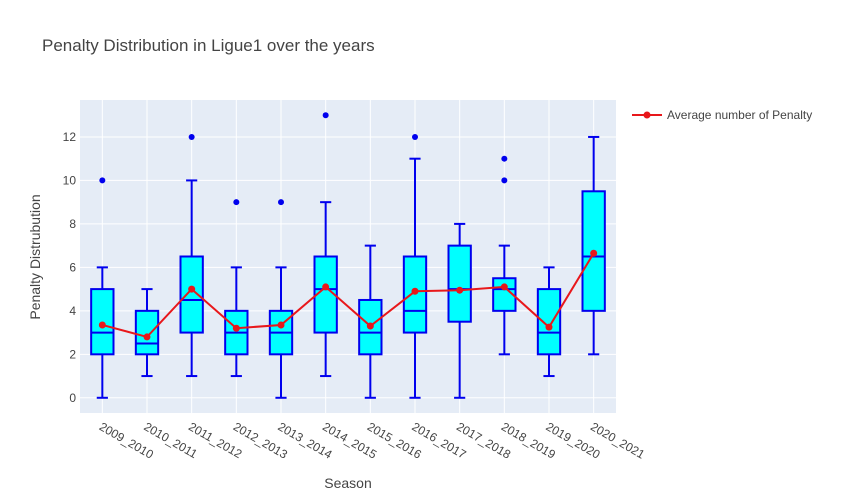 The width and height of the screenshot is (850, 500). What do you see at coordinates (72, 311) in the screenshot?
I see `y-tick-label: 4` at bounding box center [72, 311].